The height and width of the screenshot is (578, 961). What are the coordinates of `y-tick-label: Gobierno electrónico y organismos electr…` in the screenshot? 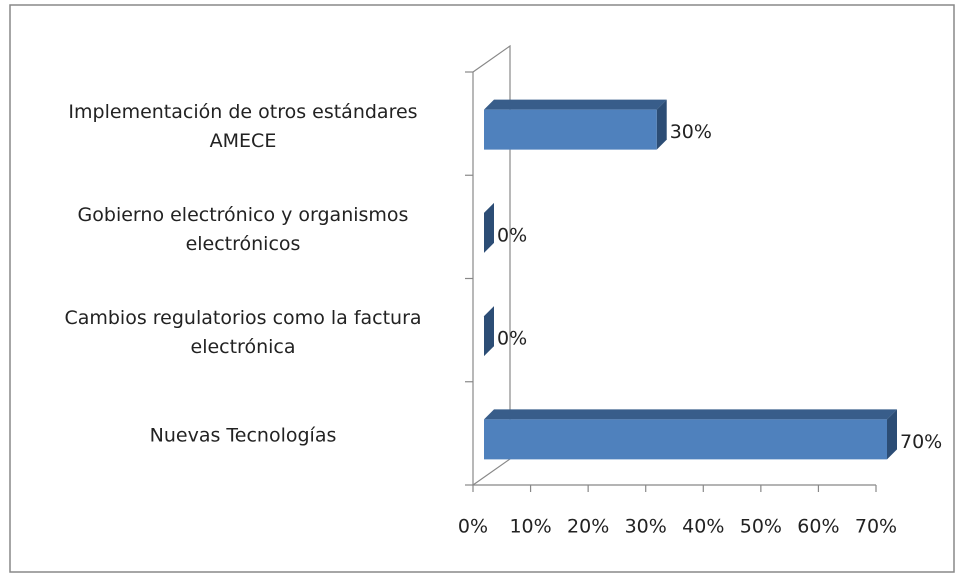 It's located at (243, 229).